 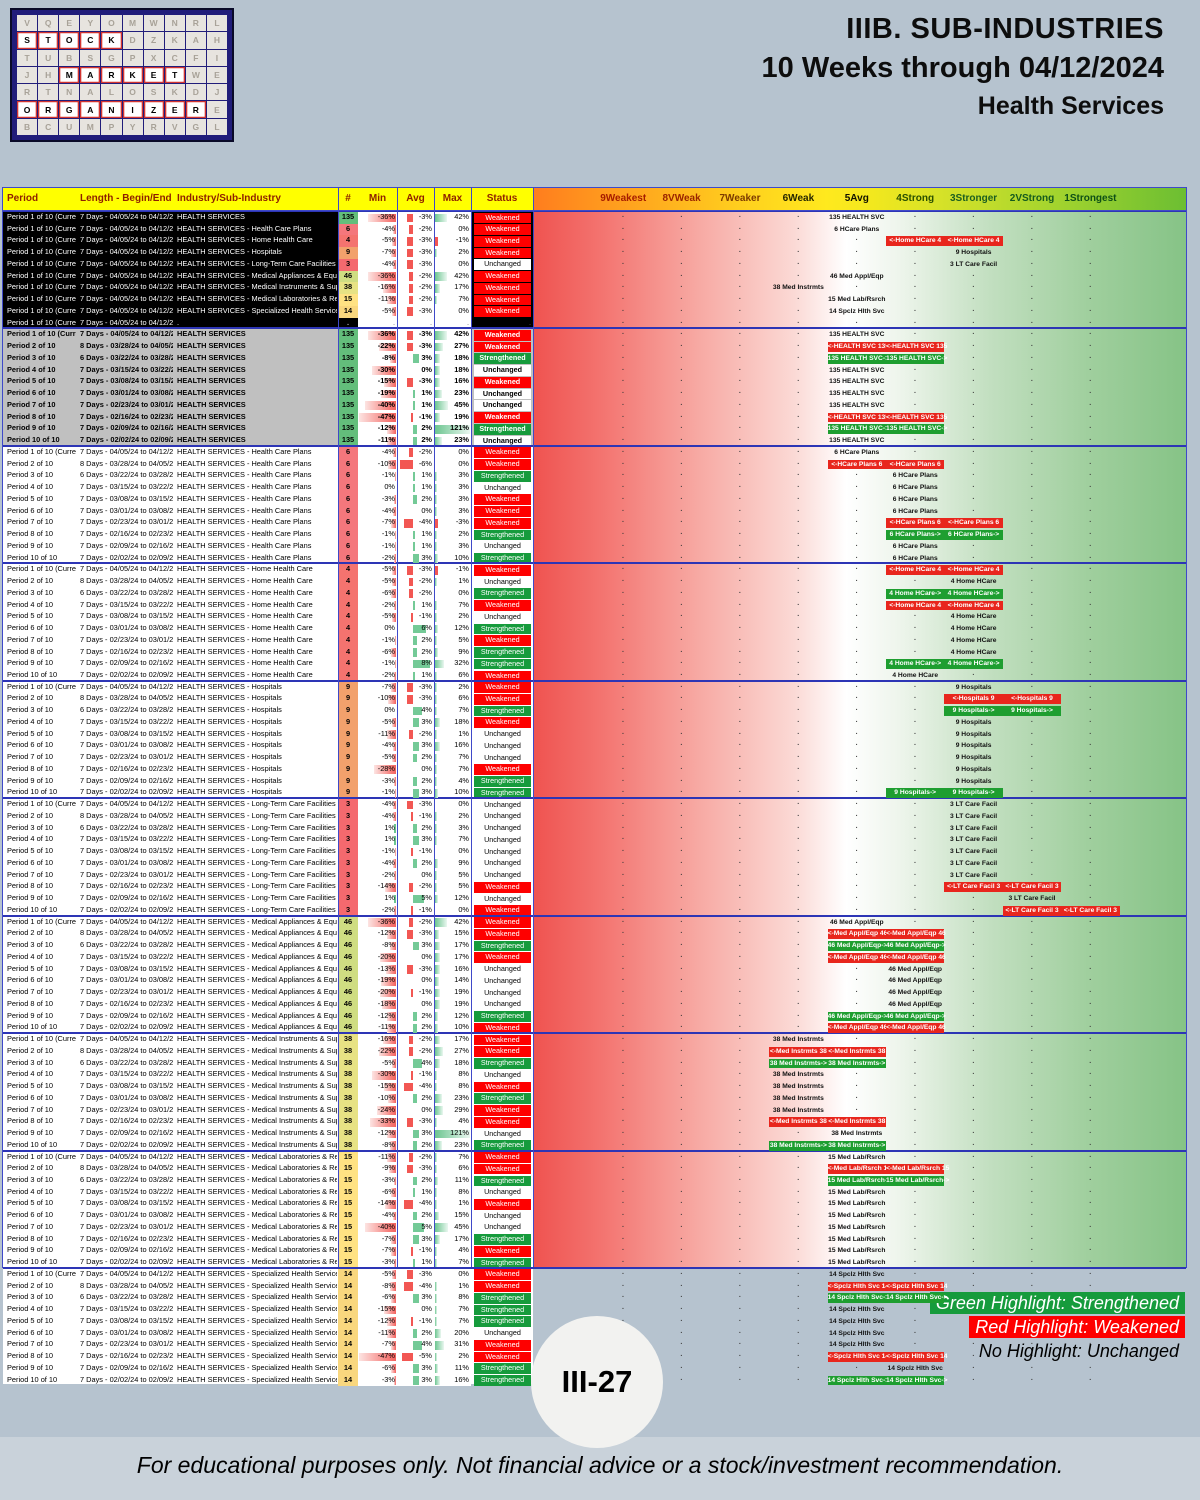 I want to click on cell-value: -3%, so click(x=388, y=780).